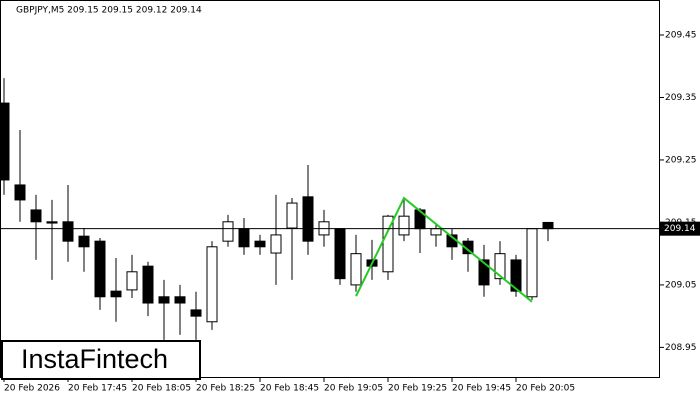 The image size is (700, 400). What do you see at coordinates (681, 348) in the screenshot?
I see `y-tick-label: 208.95` at bounding box center [681, 348].